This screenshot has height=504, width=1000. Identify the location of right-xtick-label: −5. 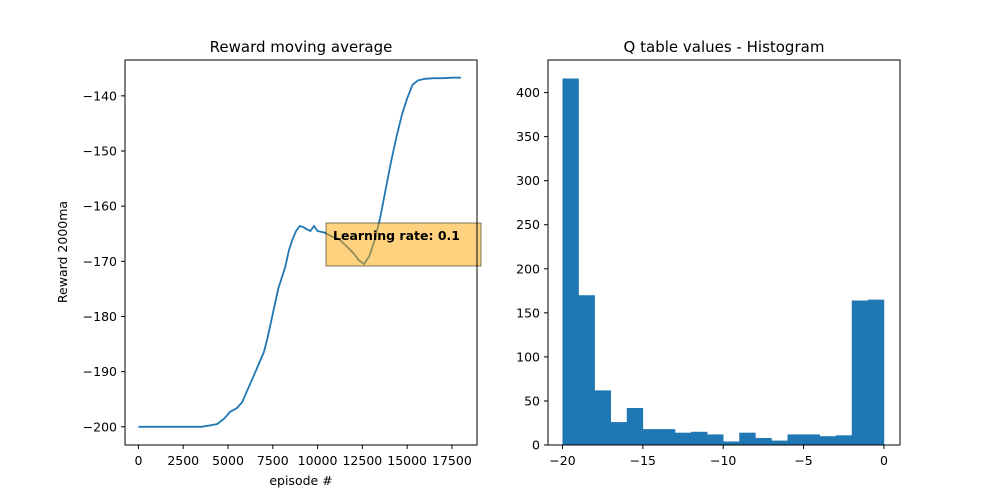
(803, 460).